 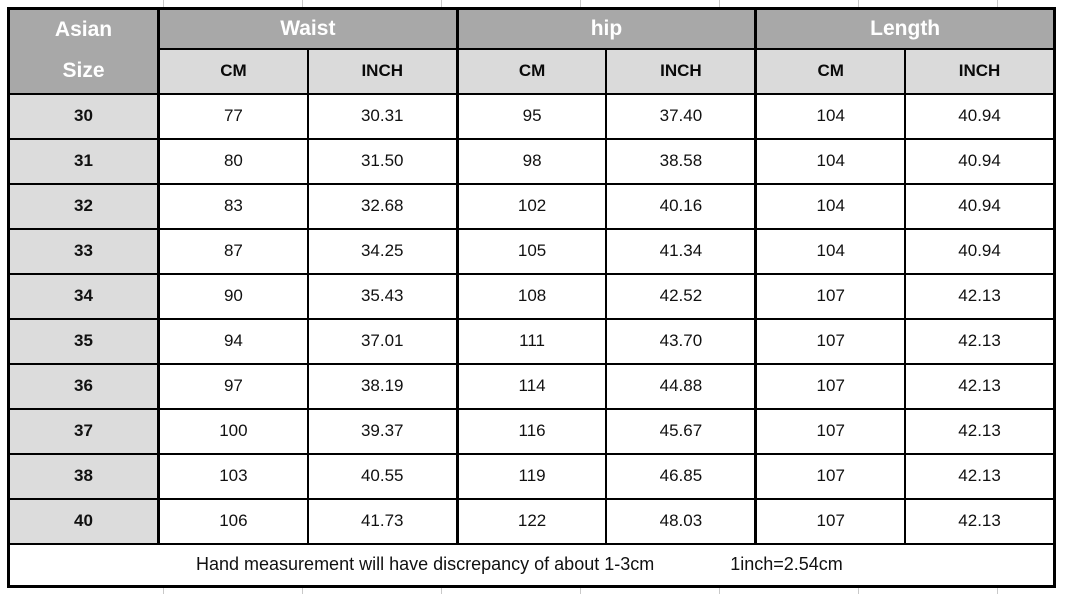 What do you see at coordinates (382, 206) in the screenshot?
I see `cell-waist-inch: 32.68` at bounding box center [382, 206].